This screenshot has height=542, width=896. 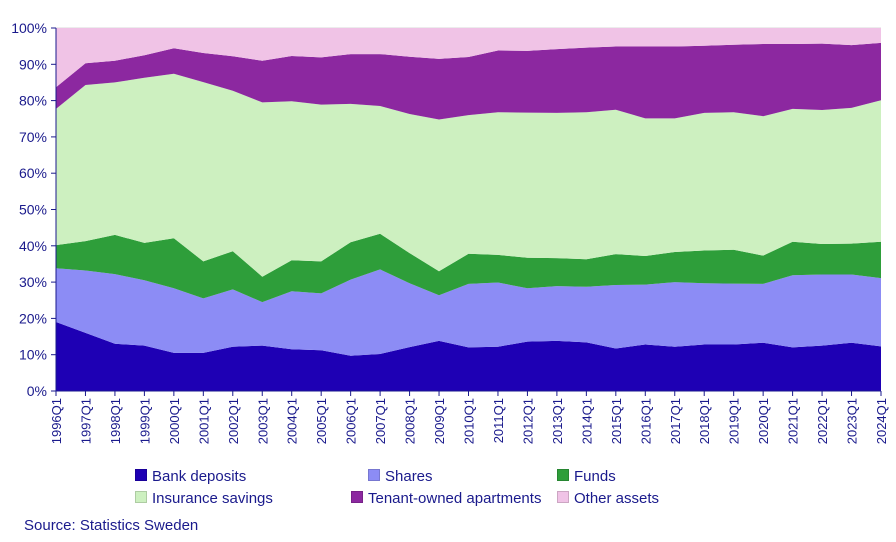 I want to click on area-tenant-owned-apartments, so click(x=468, y=81).